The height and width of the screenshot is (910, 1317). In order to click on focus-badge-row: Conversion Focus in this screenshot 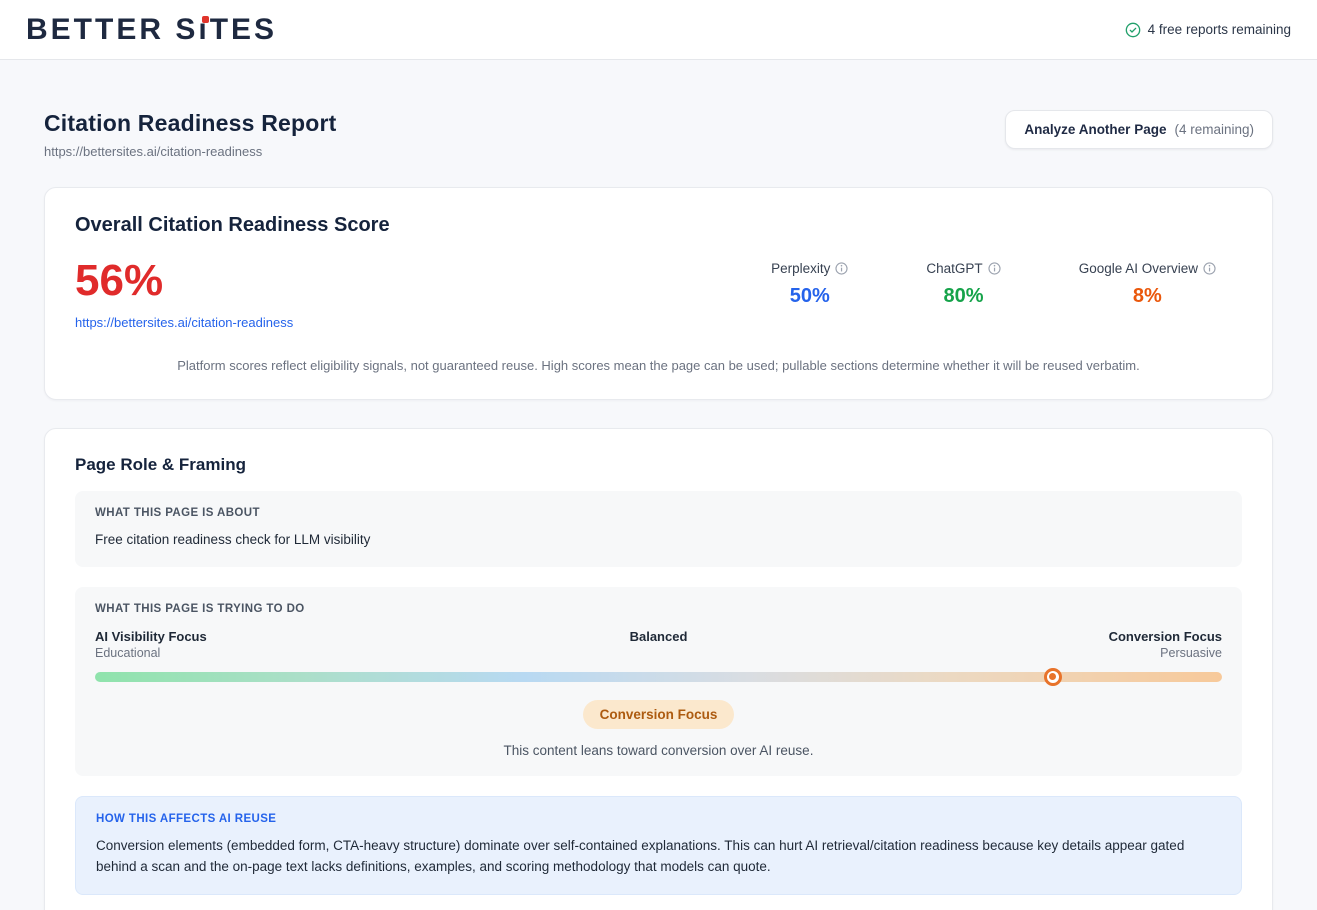, I will do `click(658, 714)`.